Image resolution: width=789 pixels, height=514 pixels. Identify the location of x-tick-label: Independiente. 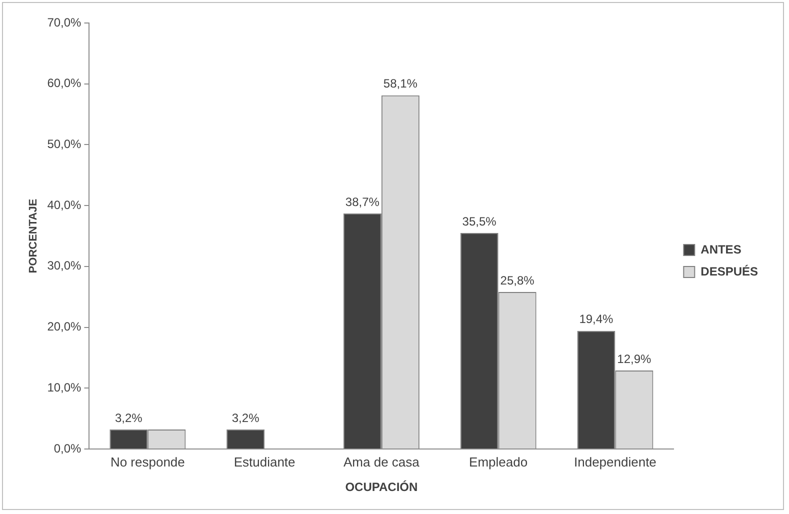
(615, 462).